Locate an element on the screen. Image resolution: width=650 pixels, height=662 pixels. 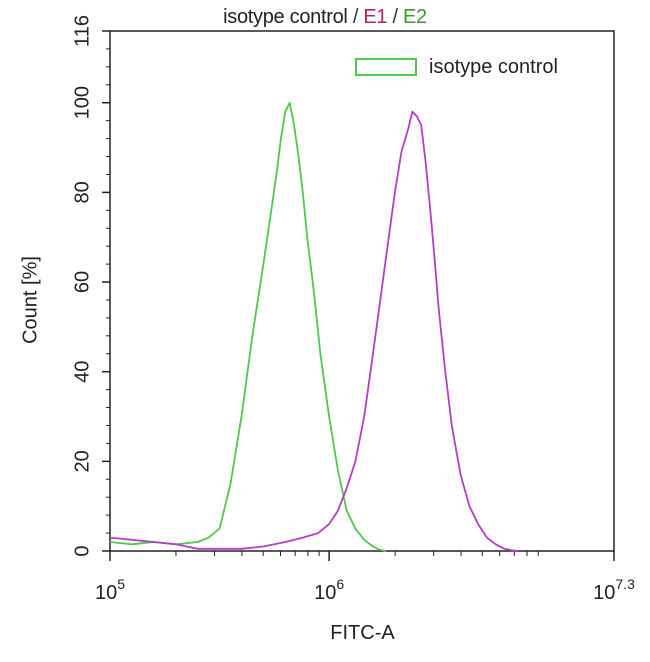
legend-label: isotype control is located at coordinates (493, 66).